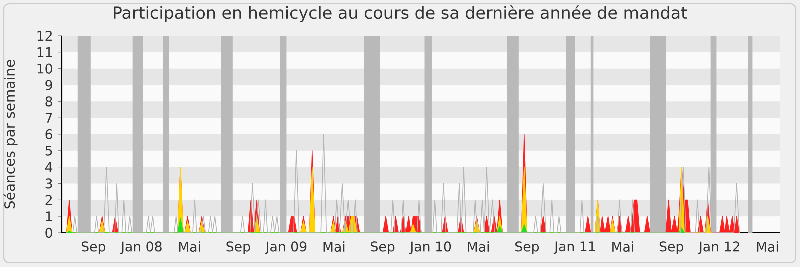 Image resolution: width=800 pixels, height=267 pixels. What do you see at coordinates (49, 233) in the screenshot?
I see `y-tick-label: 0` at bounding box center [49, 233].